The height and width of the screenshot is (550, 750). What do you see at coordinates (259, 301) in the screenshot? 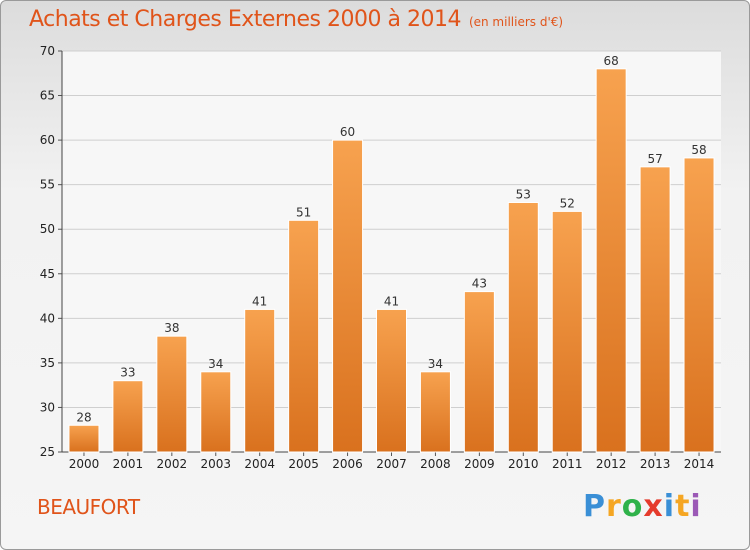
I see `value-label-2004: 41` at bounding box center [259, 301].